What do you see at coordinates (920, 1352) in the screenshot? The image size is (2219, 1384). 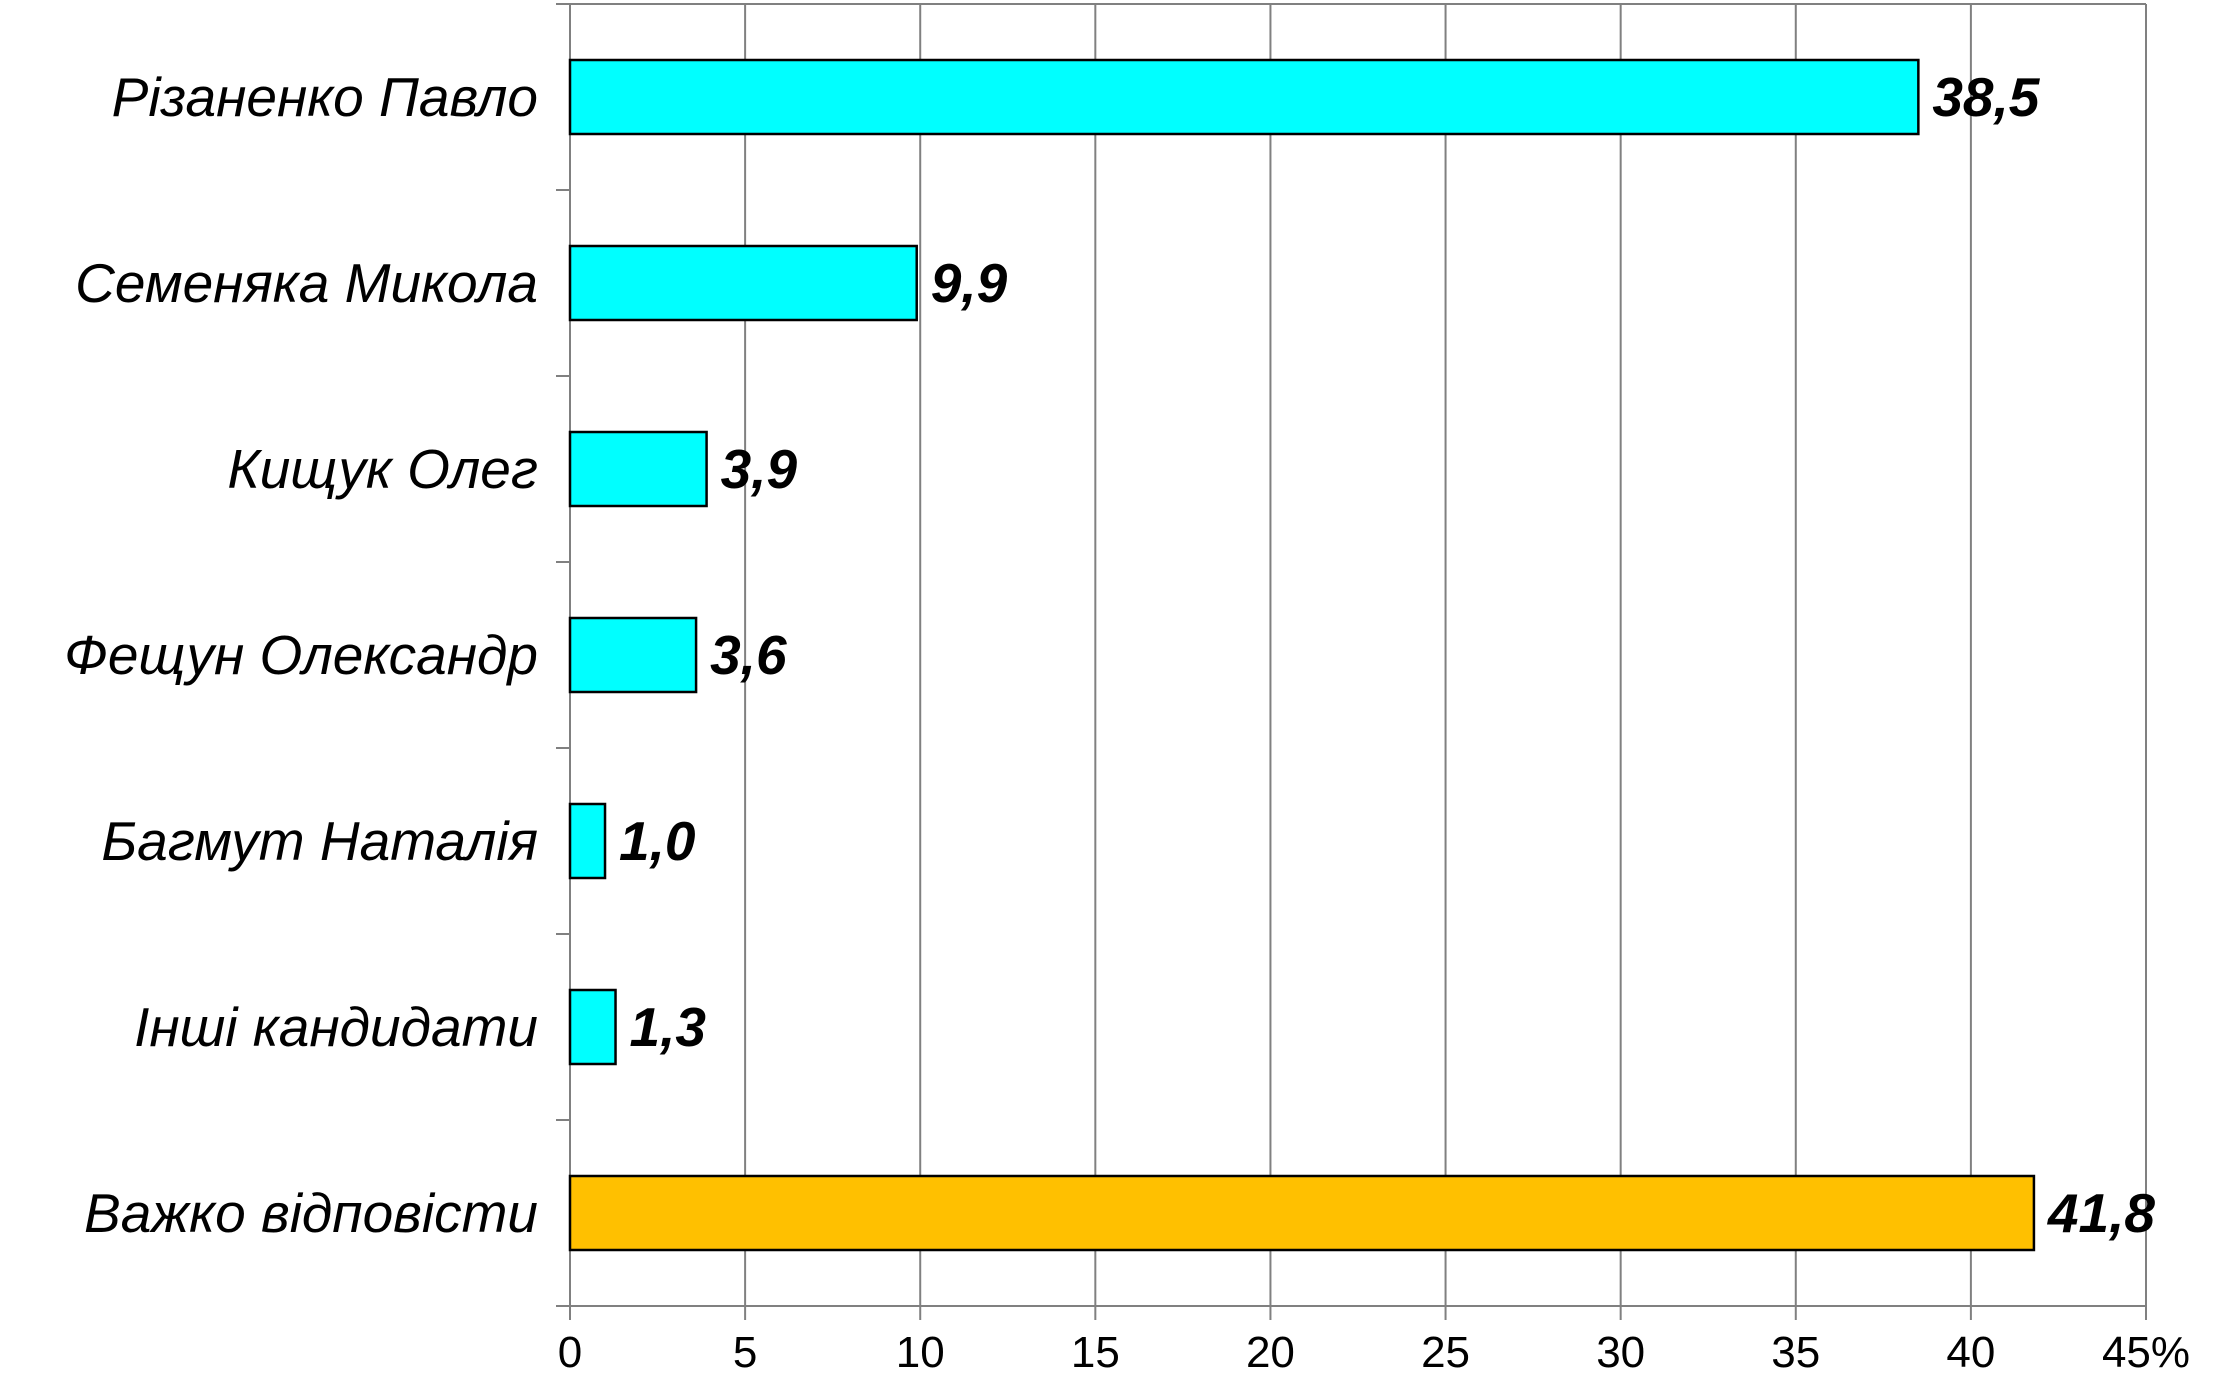 I see `x-tick-label: 10` at bounding box center [920, 1352].